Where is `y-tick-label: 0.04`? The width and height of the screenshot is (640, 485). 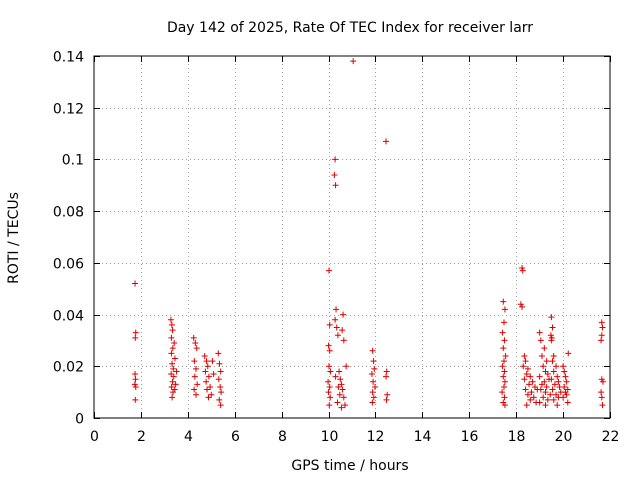 y-tick-label: 0.04 is located at coordinates (68, 317).